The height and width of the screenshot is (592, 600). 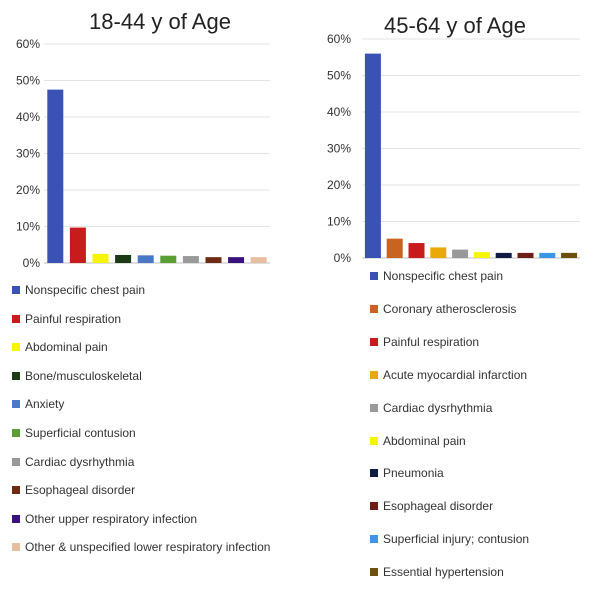 I want to click on legend-label: Pneumonia, so click(x=413, y=473).